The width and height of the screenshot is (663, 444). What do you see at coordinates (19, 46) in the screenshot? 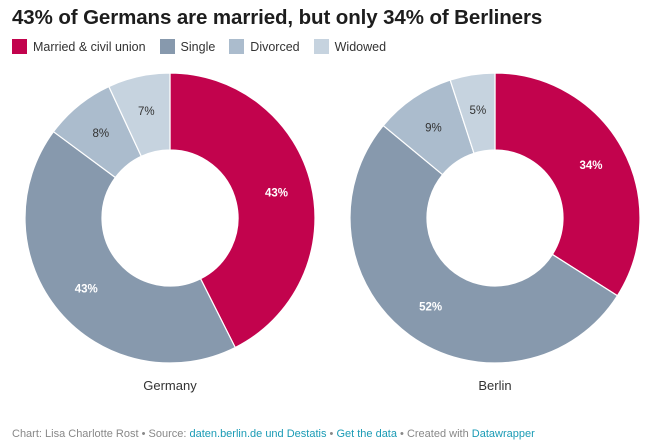
I see `legend-swatch-married` at bounding box center [19, 46].